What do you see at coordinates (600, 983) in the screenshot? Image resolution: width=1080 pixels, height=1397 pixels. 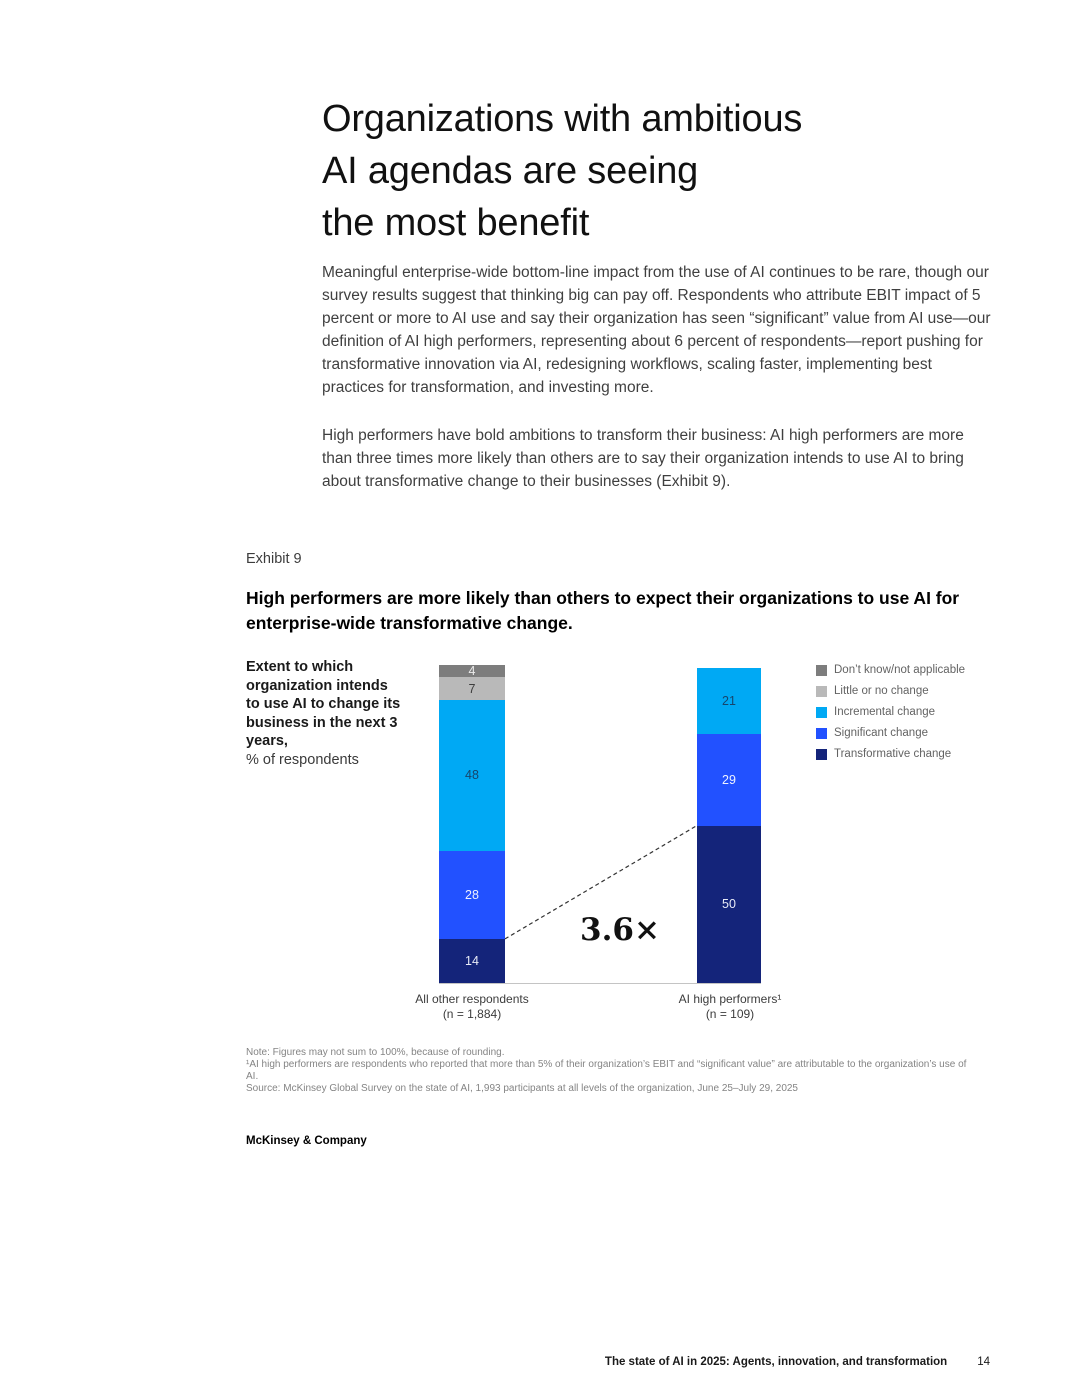 I see `chart-baseline` at bounding box center [600, 983].